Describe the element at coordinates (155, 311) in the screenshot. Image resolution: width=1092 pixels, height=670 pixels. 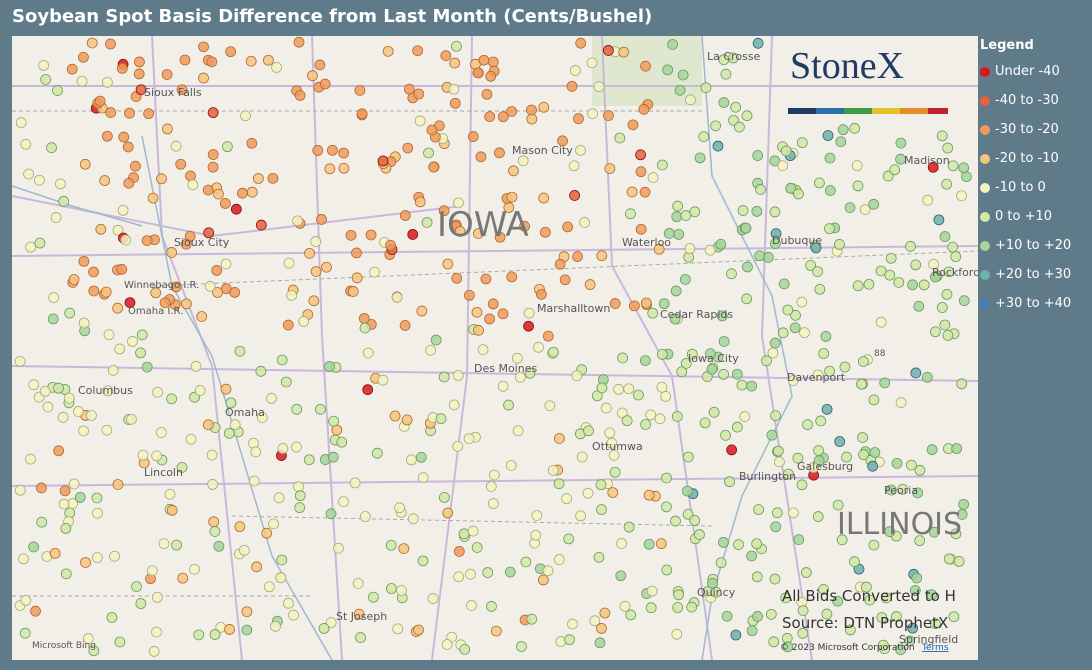
I see `place-label: Omaha I.R.` at that location.